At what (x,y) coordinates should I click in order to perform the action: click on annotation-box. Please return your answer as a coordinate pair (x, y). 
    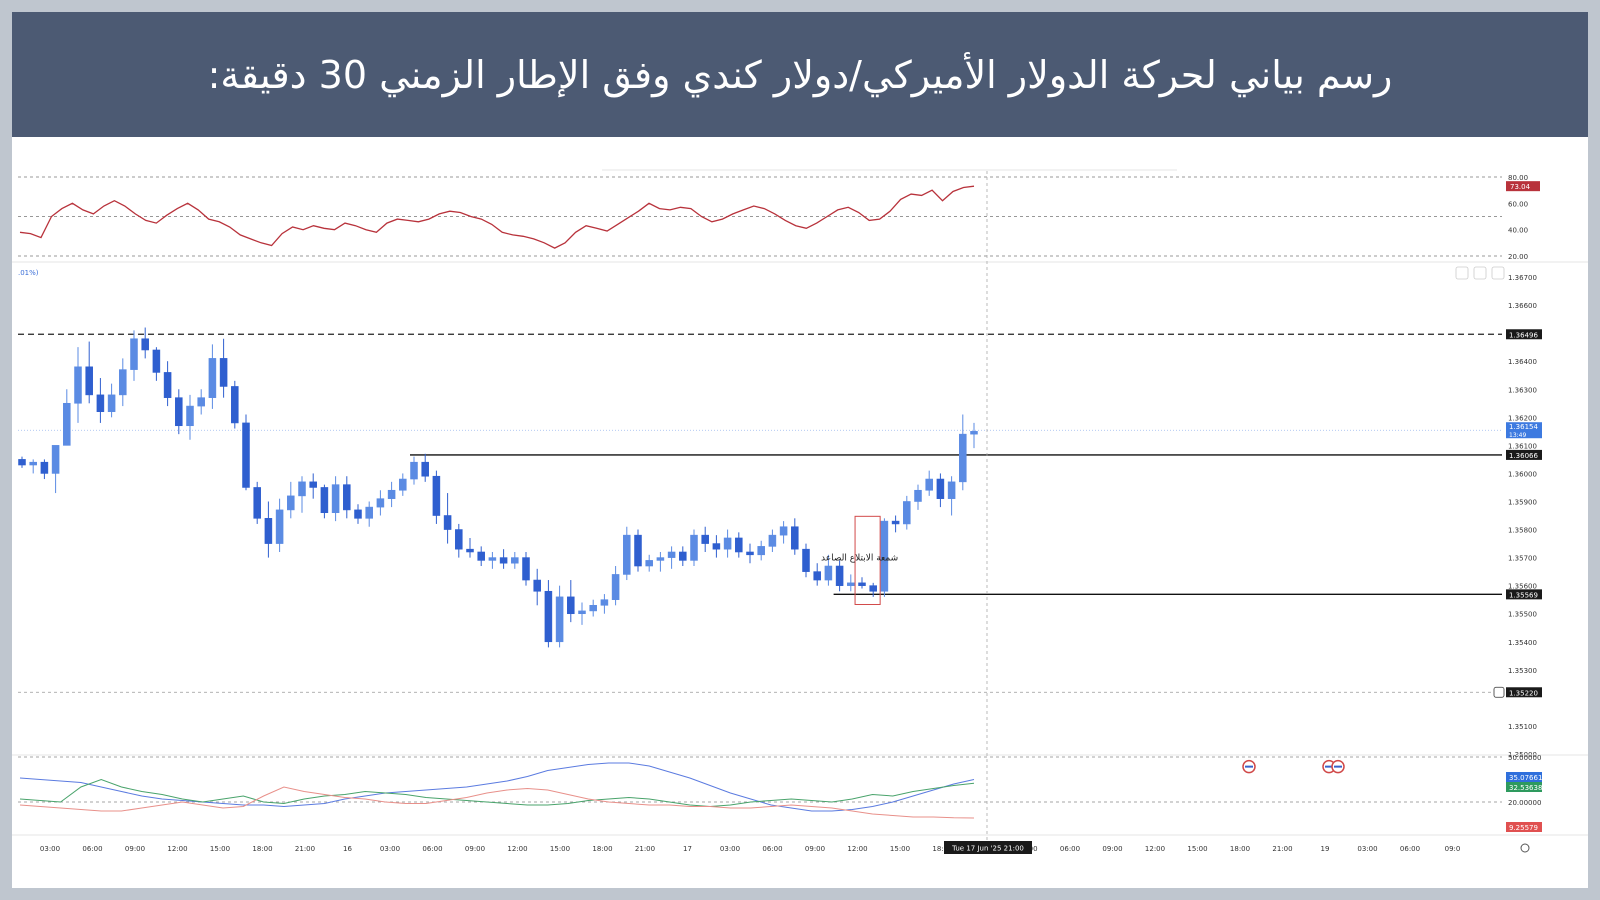
    Looking at the image, I should click on (867, 560).